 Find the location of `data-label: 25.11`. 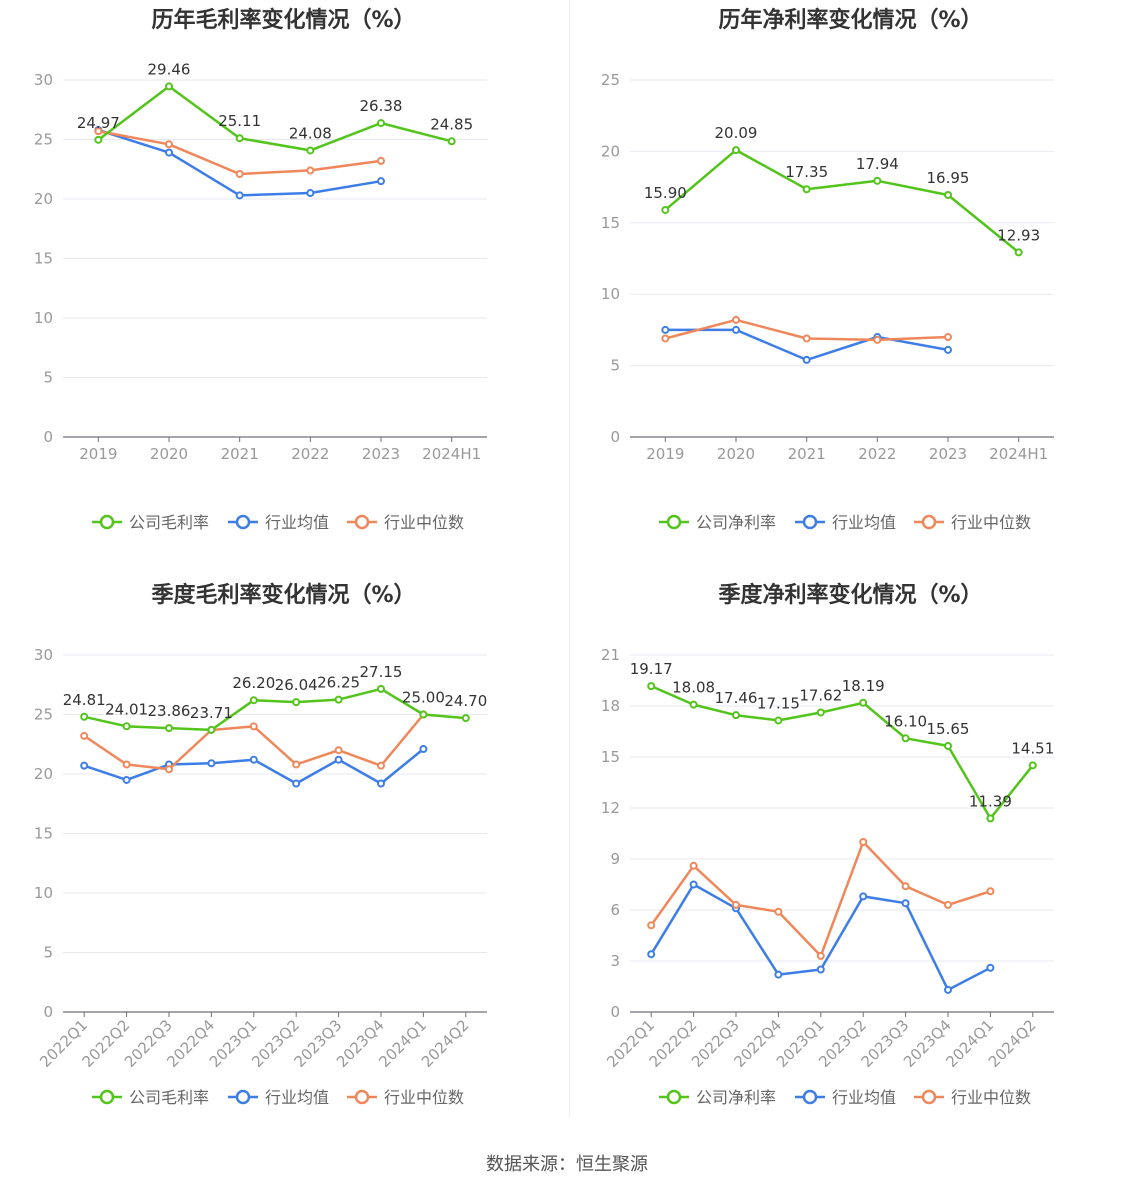

data-label: 25.11 is located at coordinates (239, 121).